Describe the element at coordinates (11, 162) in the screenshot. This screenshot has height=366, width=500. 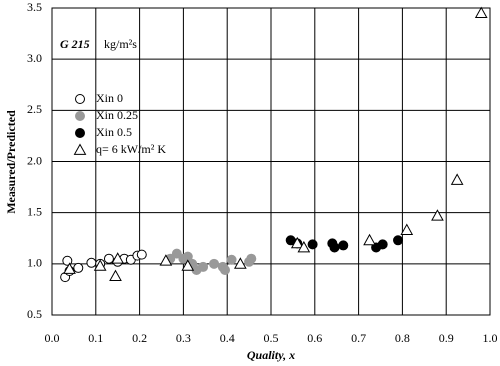
I see `y-axis-title: Measured/Predicted` at that location.